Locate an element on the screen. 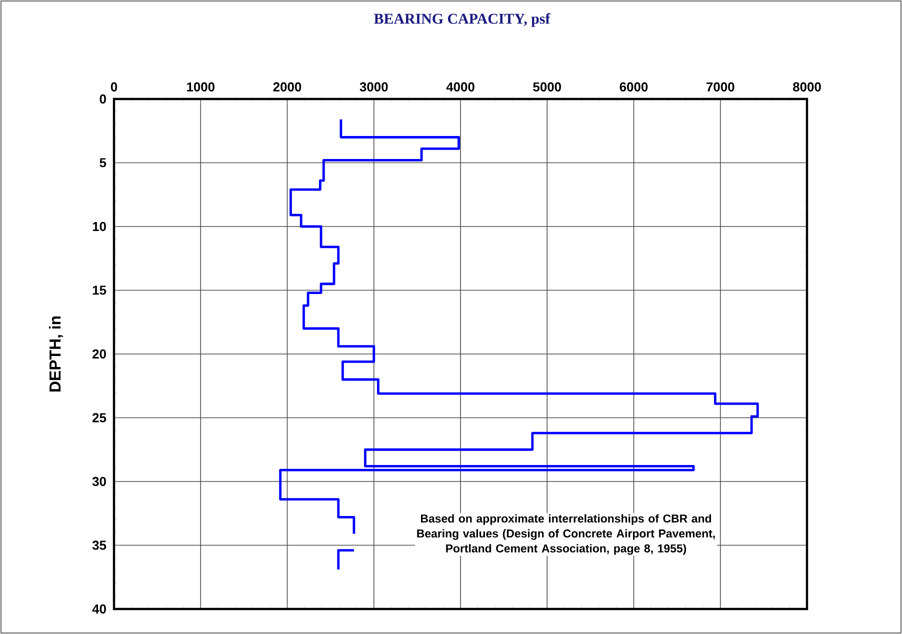  y-axis-title: DEPTH, in is located at coordinates (56, 354).